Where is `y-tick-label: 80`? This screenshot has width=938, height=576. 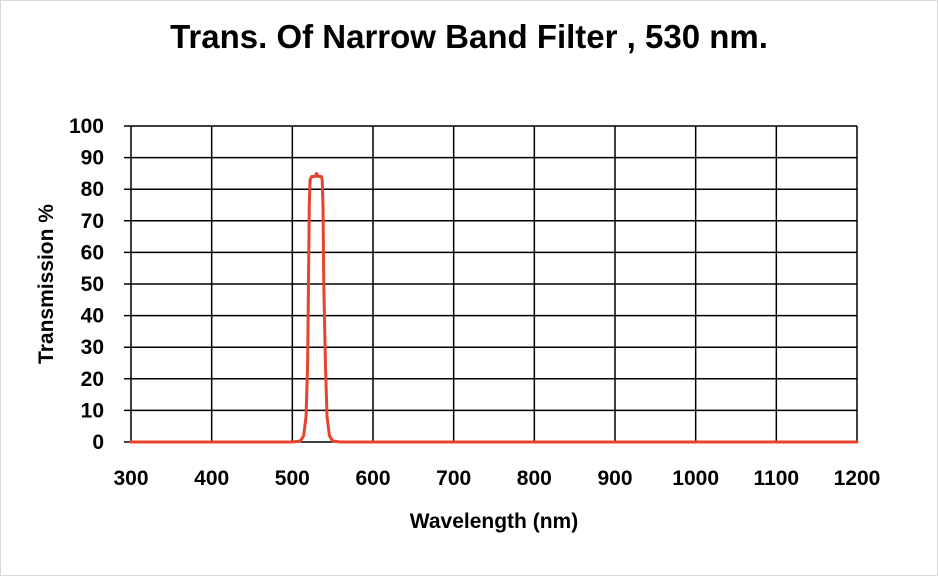
y-tick-label: 80 is located at coordinates (92, 189).